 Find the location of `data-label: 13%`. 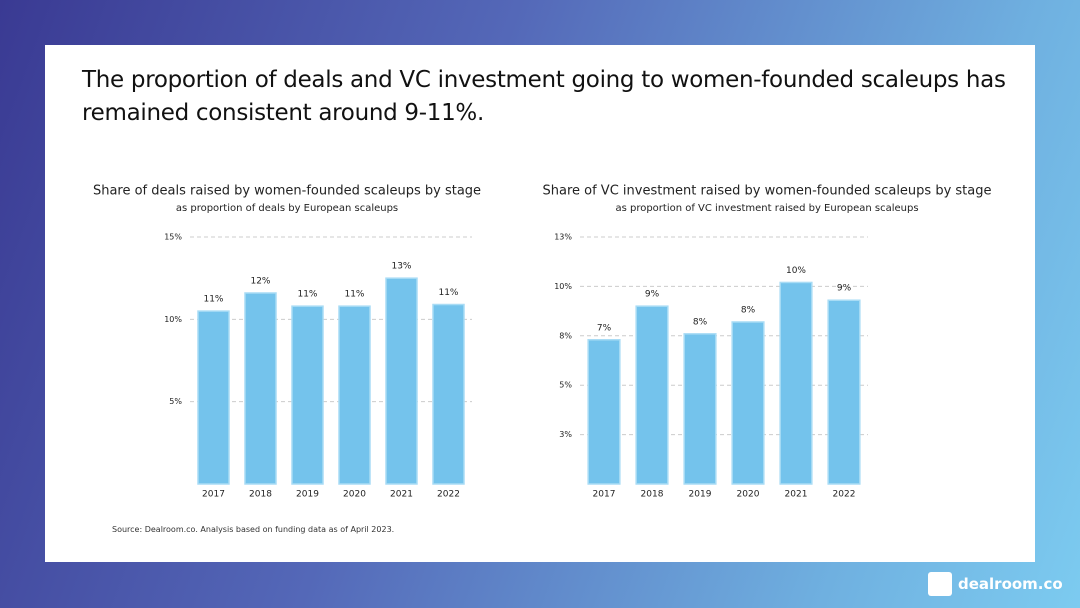

data-label: 13% is located at coordinates (401, 267).